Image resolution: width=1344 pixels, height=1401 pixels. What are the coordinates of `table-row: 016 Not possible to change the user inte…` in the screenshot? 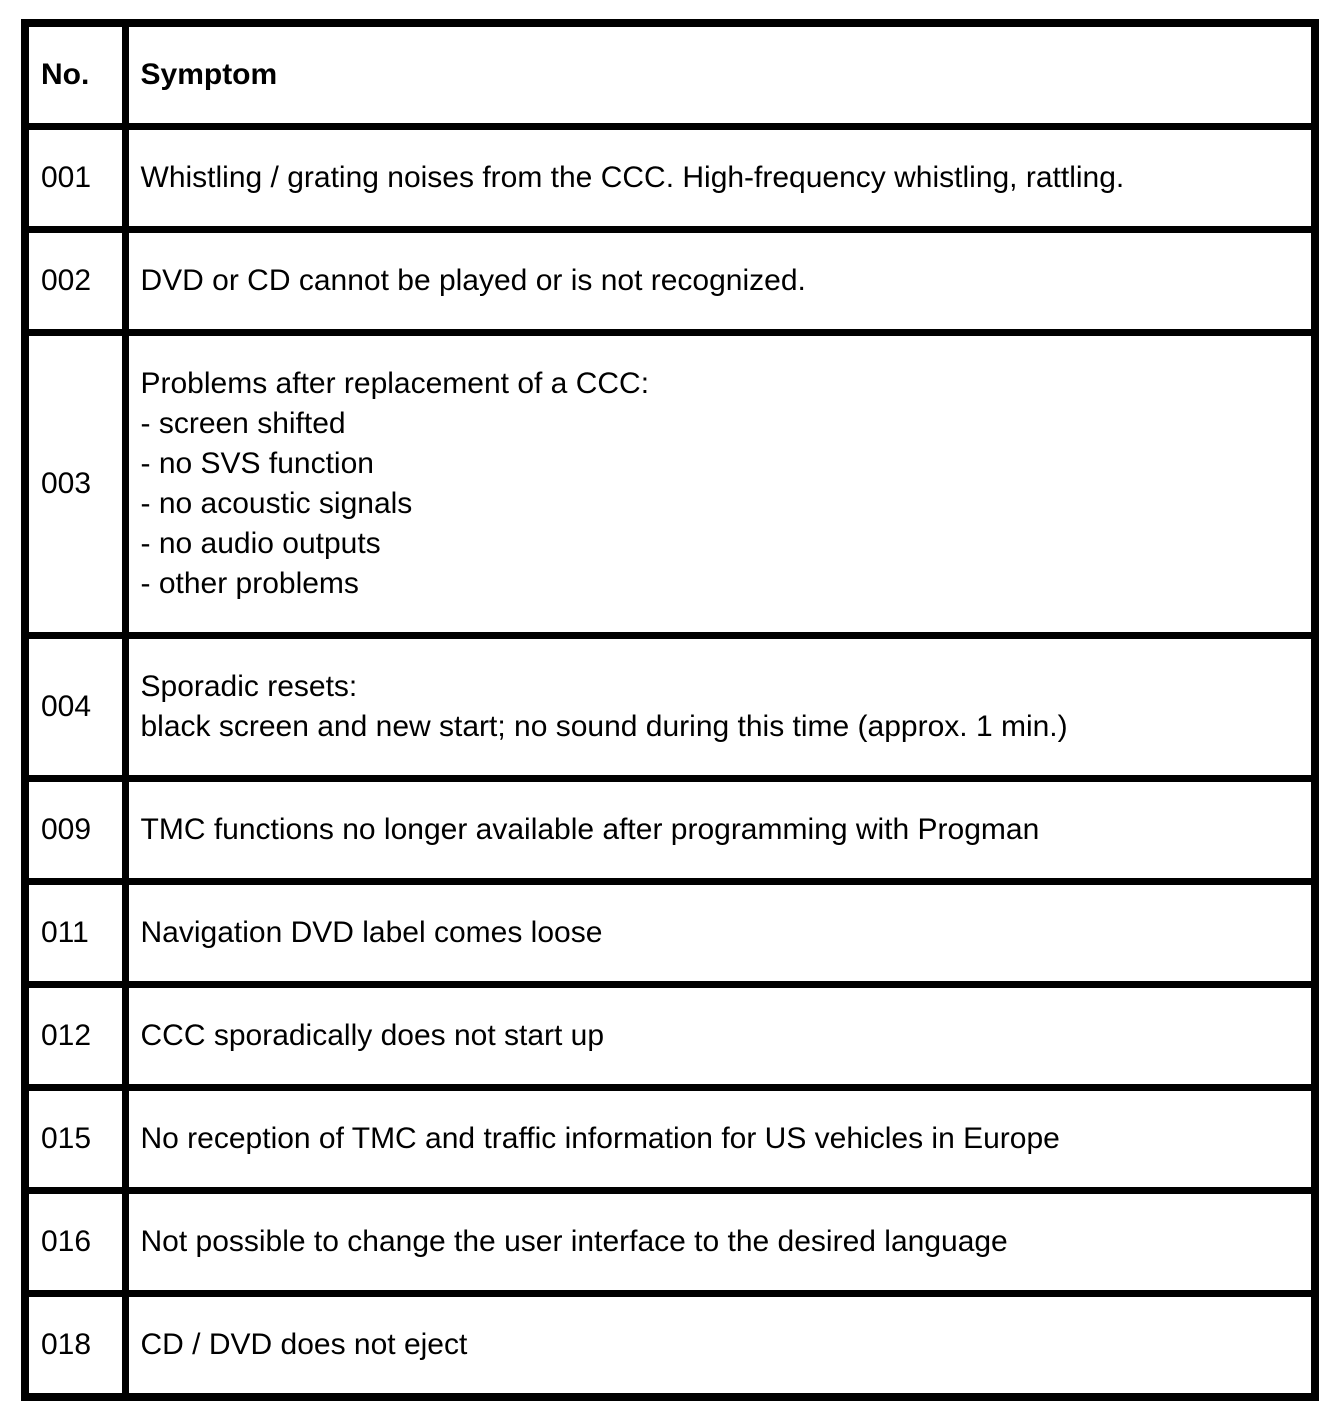 It's located at (670, 1242).